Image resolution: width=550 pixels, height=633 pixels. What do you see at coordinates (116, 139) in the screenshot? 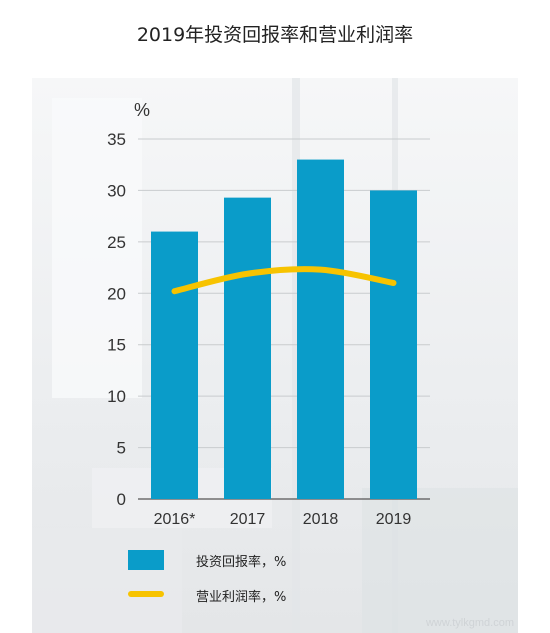
I see `y-tick-label: 35` at bounding box center [116, 139].